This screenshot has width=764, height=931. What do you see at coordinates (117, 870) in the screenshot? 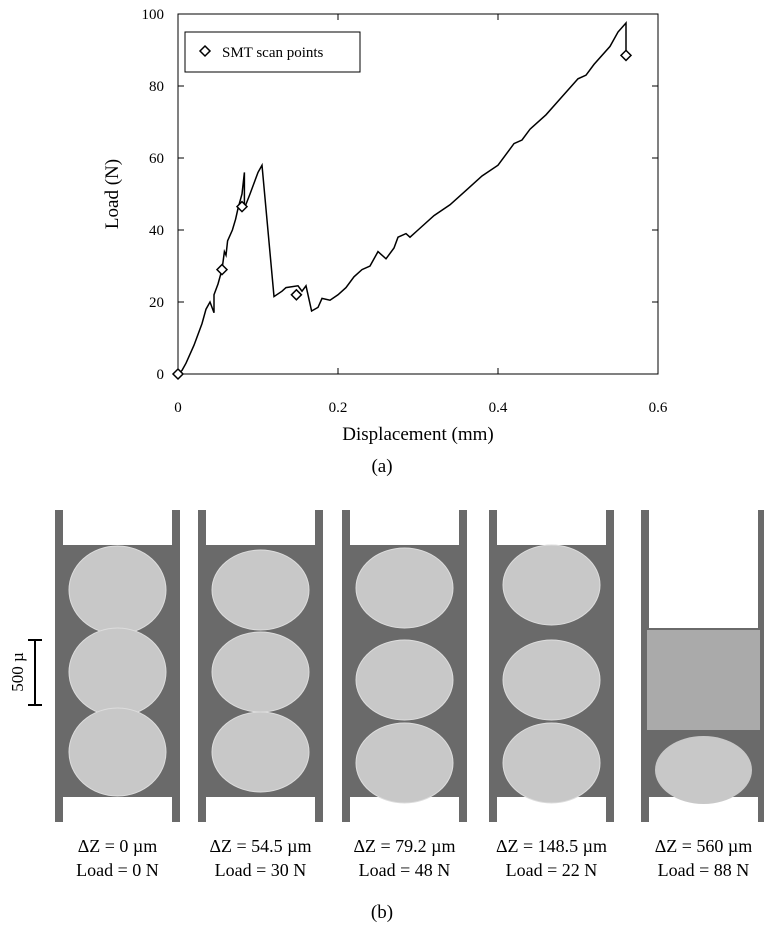
I see `load-label: Load = 0 N` at bounding box center [117, 870].